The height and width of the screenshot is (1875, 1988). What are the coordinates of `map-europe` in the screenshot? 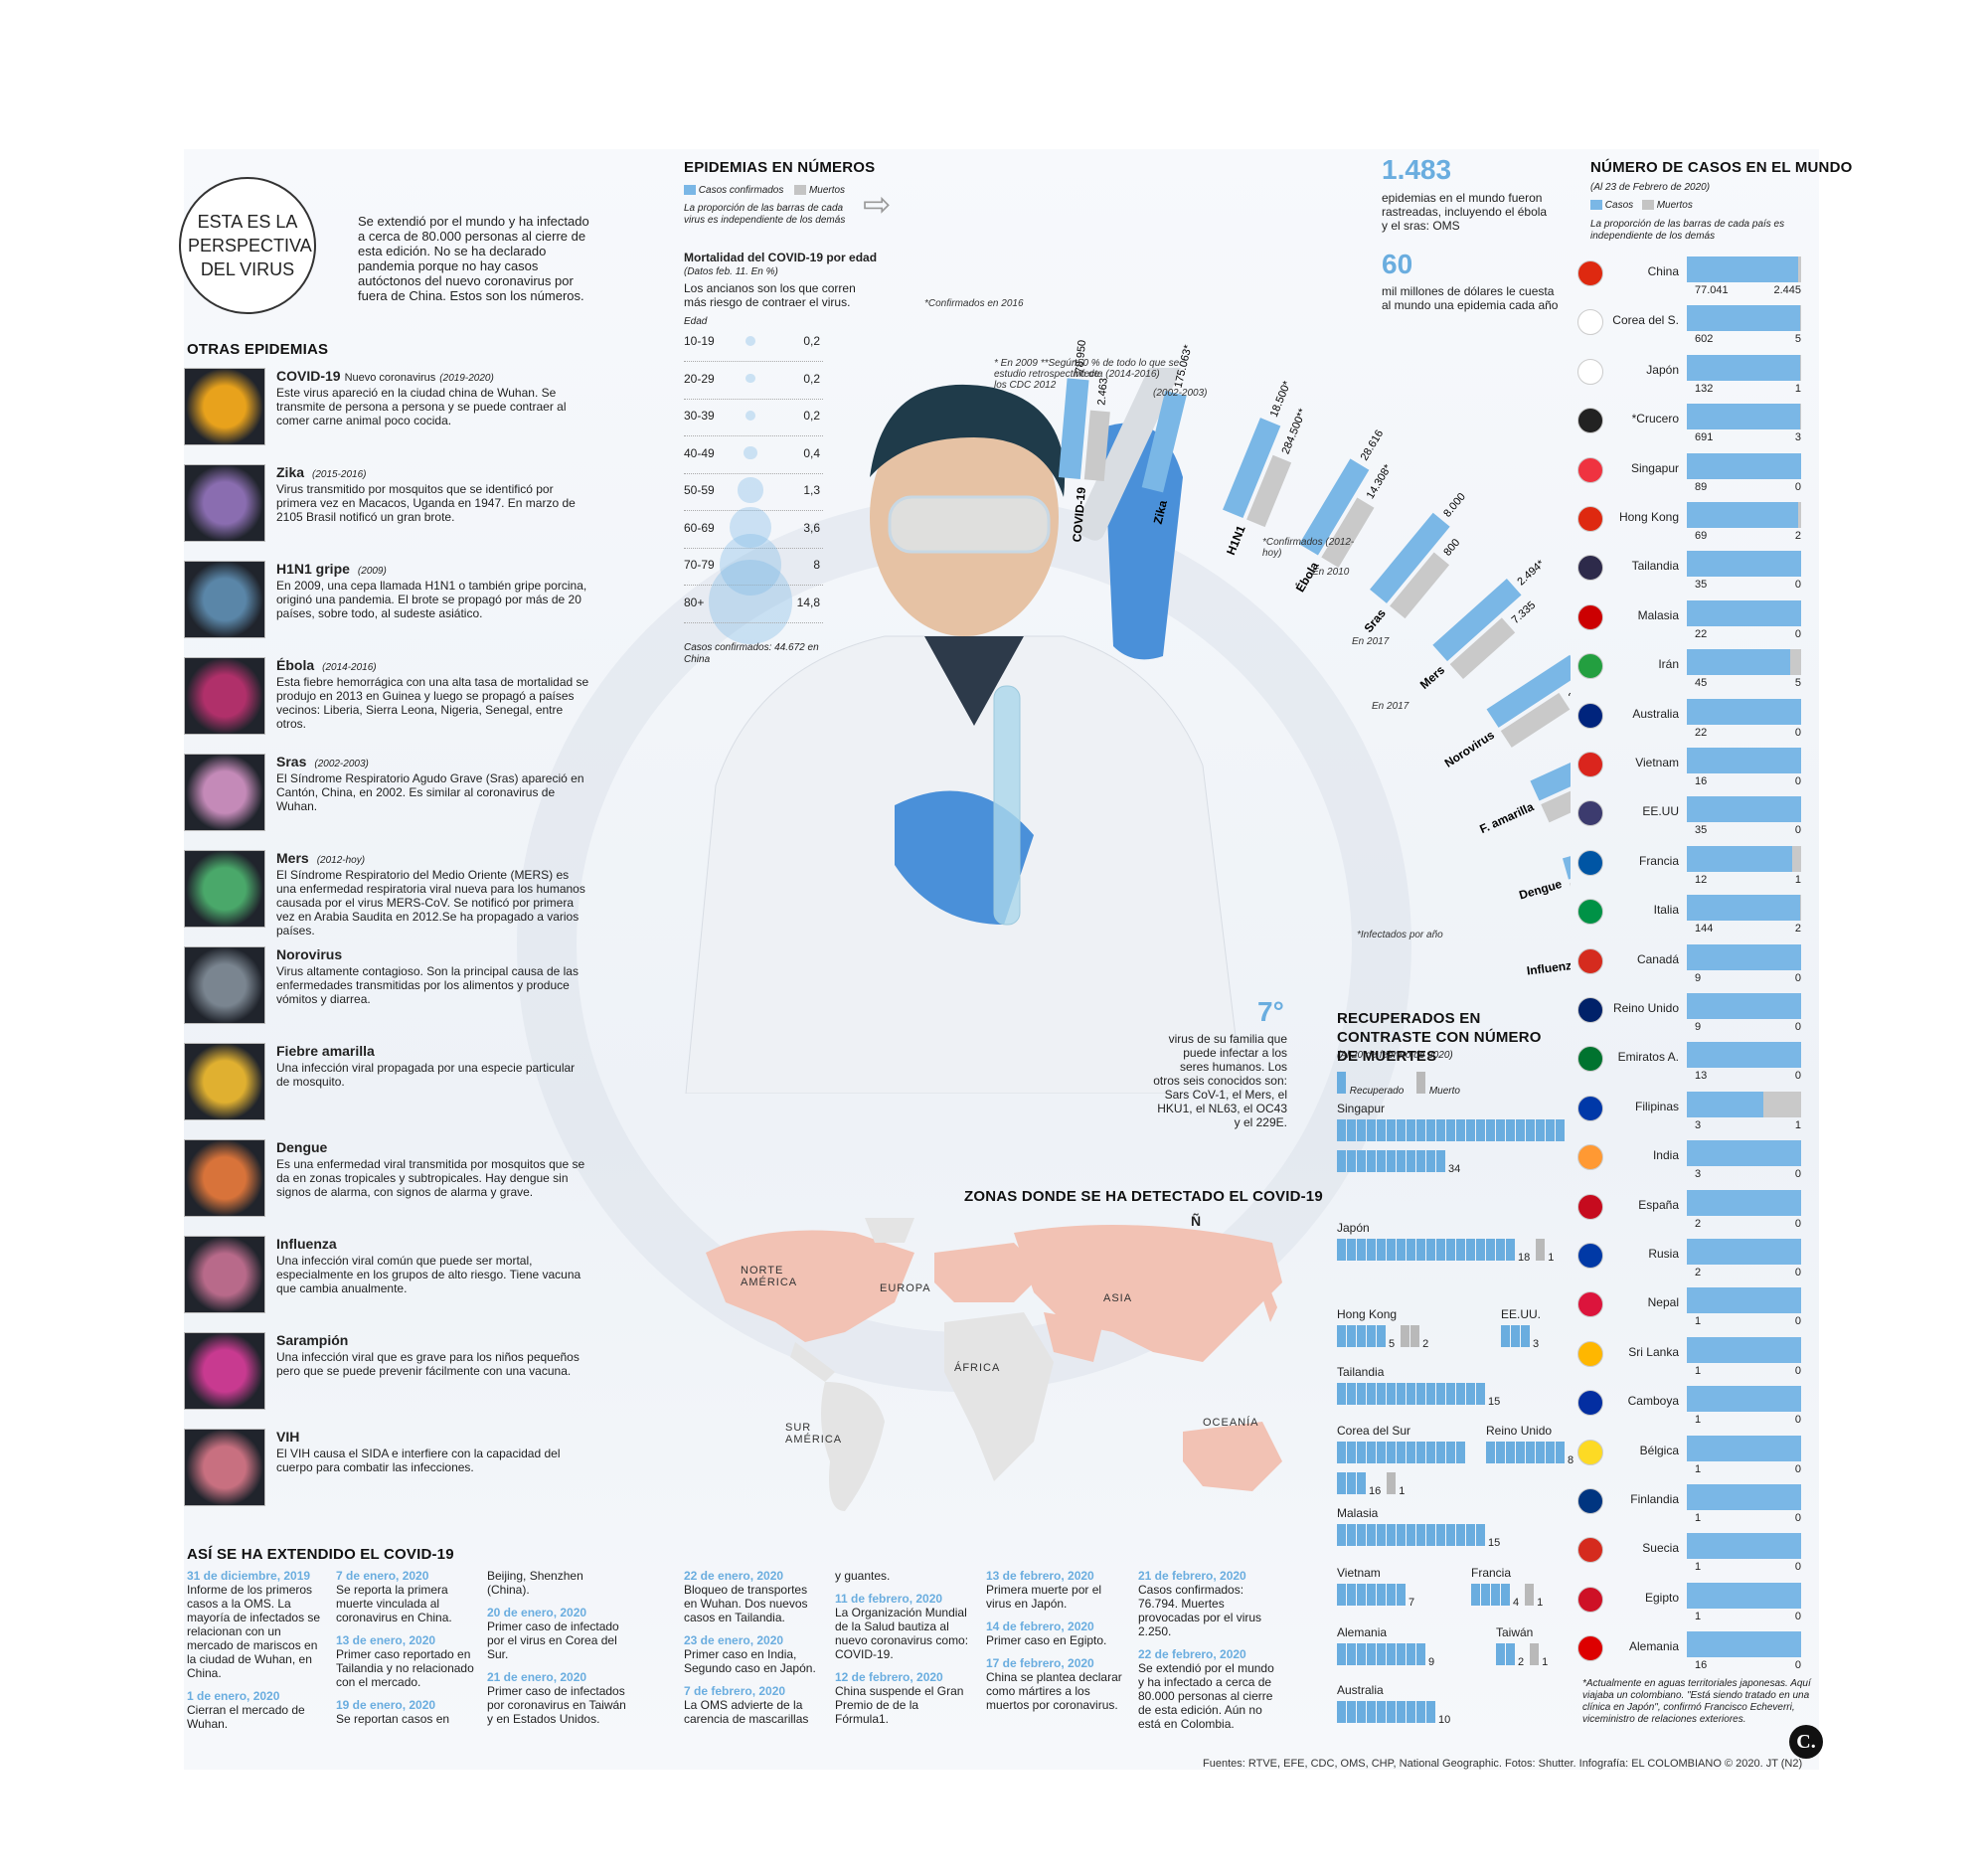 It's located at (989, 1272).